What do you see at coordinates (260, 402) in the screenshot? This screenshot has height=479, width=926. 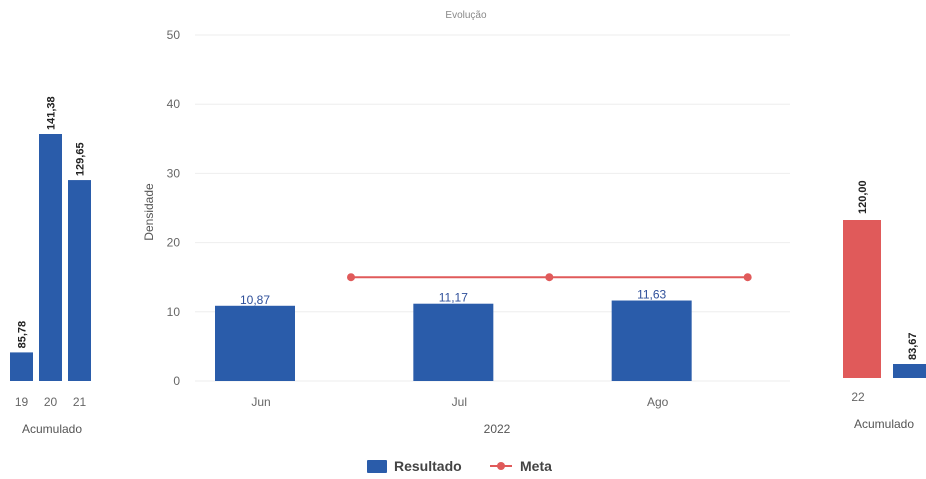 I see `x-tick-label: Jun` at bounding box center [260, 402].